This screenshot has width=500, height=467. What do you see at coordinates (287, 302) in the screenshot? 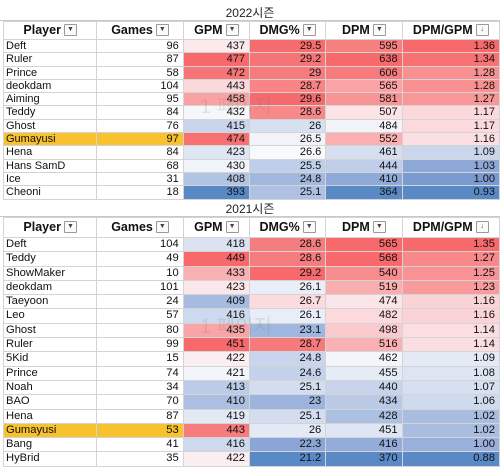
I see `cell-dmg: 26.7` at bounding box center [287, 302].